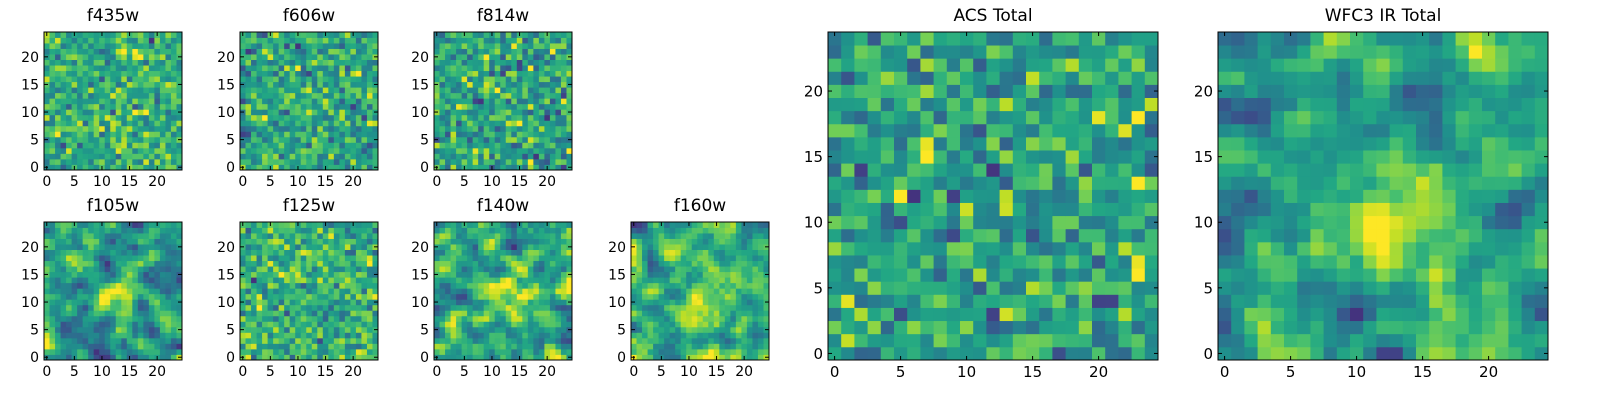  What do you see at coordinates (46, 182) in the screenshot?
I see `x-tick-label: 0` at bounding box center [46, 182].